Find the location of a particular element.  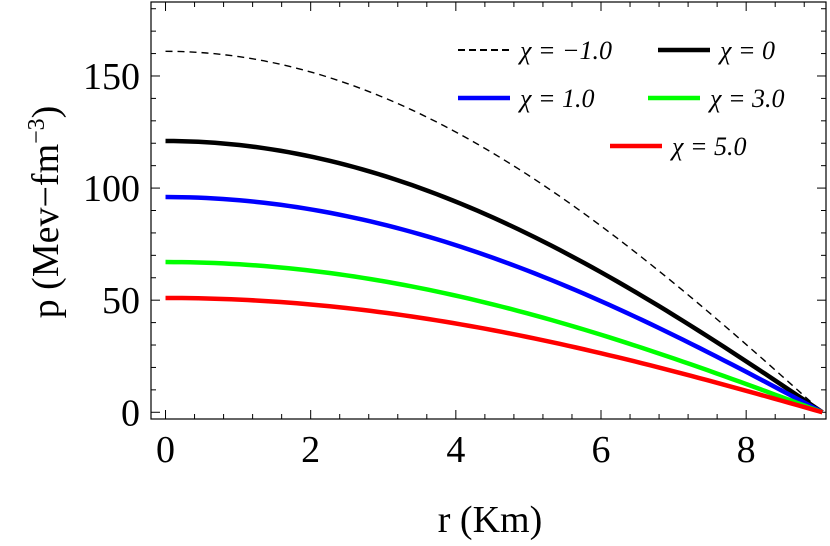

x-axis-title: r (Km) is located at coordinates (490, 520).